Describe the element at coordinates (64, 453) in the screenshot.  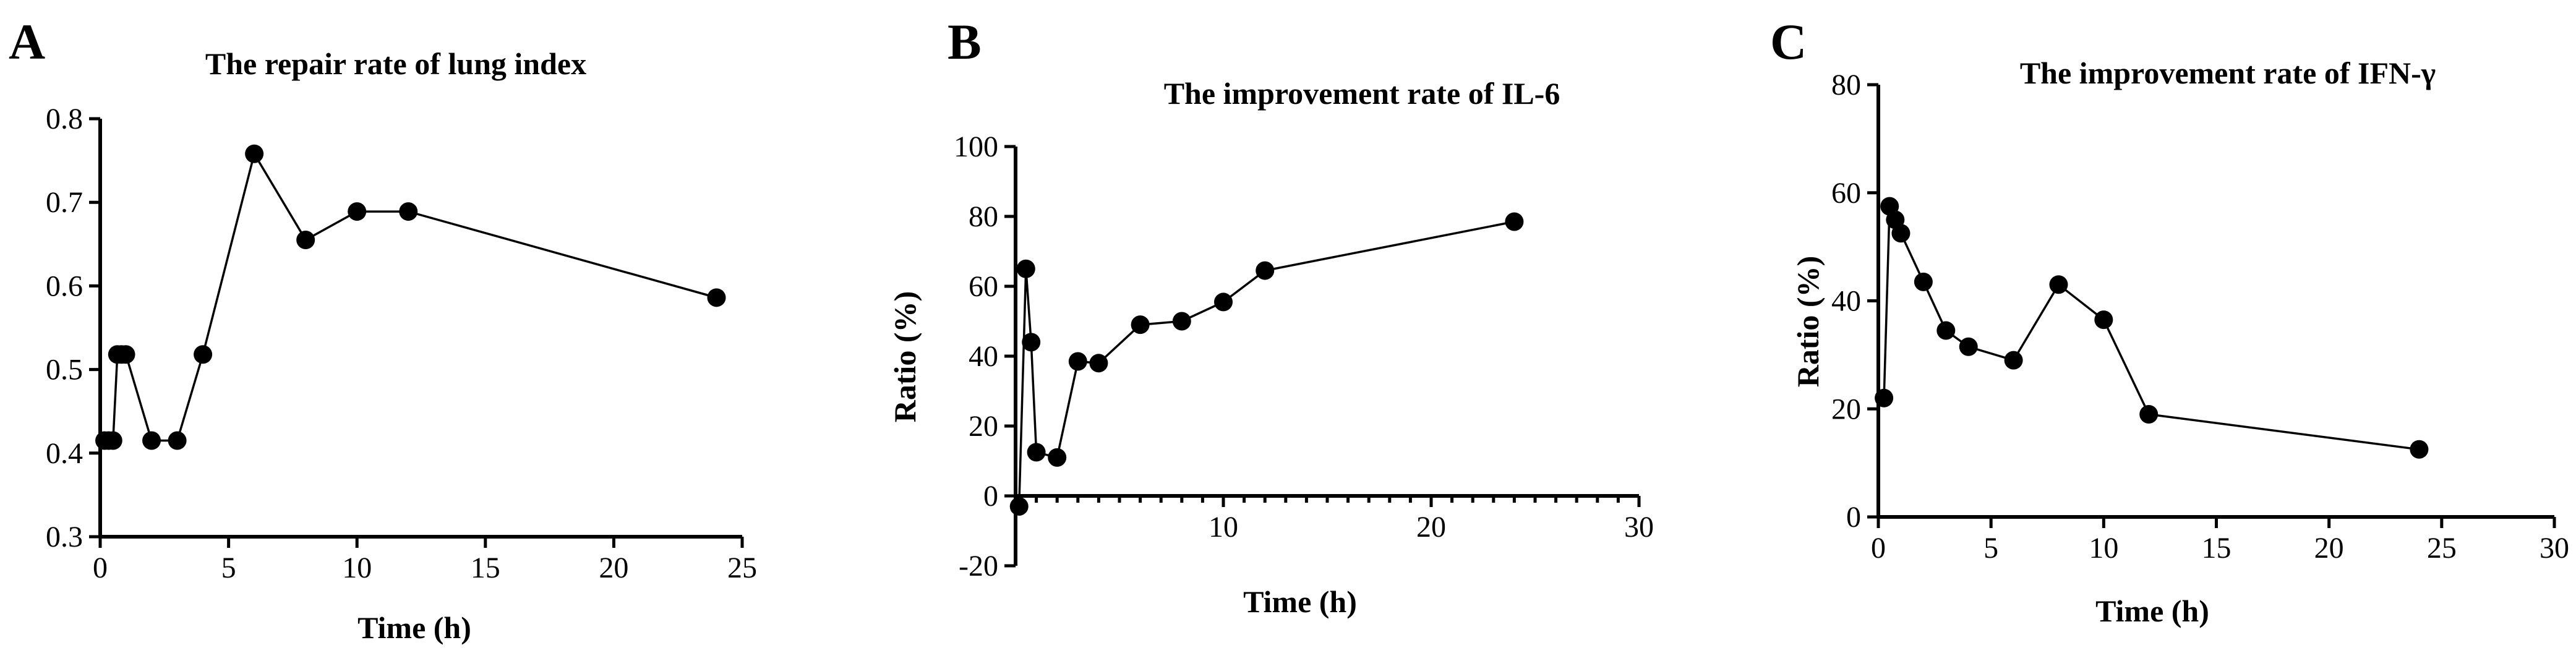
I see `y-tick-label-a: 0.4` at that location.